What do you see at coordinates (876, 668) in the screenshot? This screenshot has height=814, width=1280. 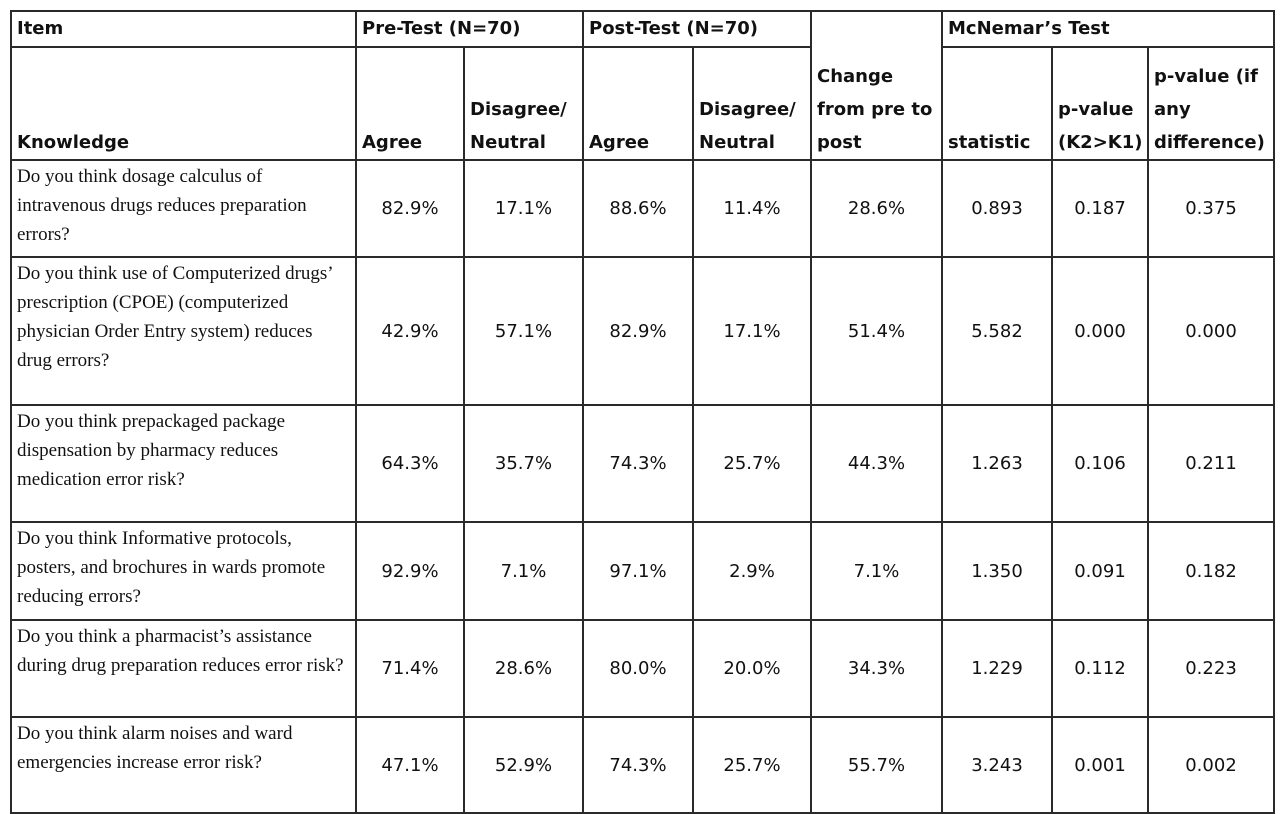 I see `change-cell: 34.3%` at bounding box center [876, 668].